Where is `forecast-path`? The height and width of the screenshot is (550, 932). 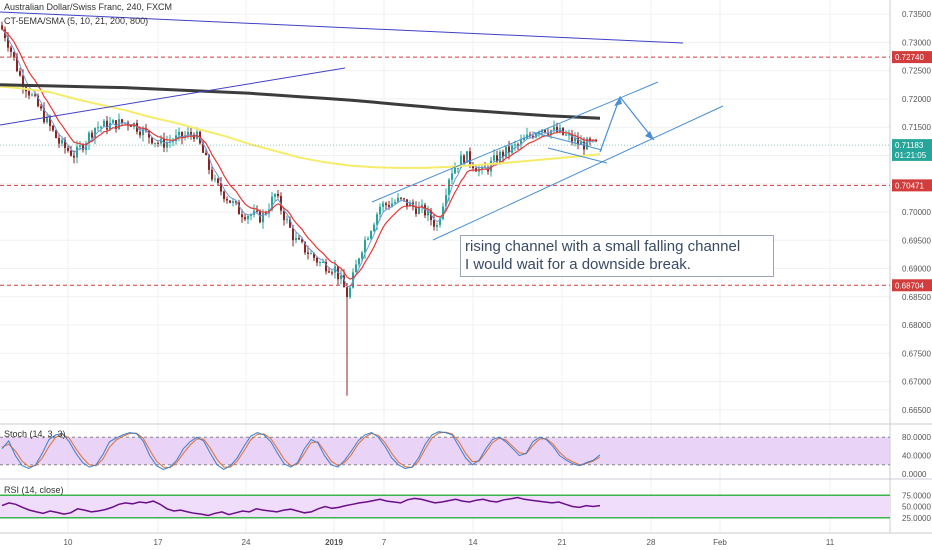 forecast-path is located at coordinates (627, 124).